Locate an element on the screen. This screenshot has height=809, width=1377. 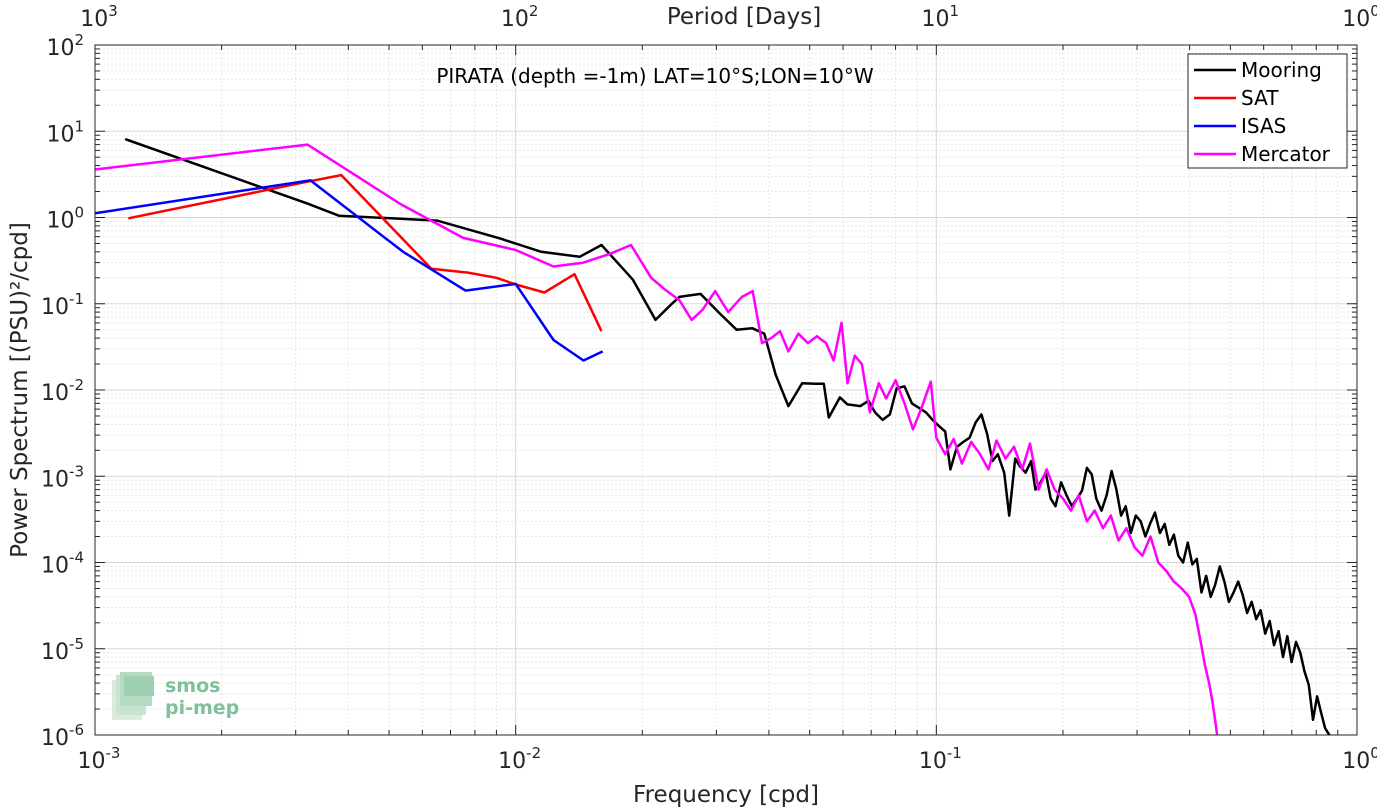
y-tick-label: 10⁻¹ is located at coordinates (62, 305).